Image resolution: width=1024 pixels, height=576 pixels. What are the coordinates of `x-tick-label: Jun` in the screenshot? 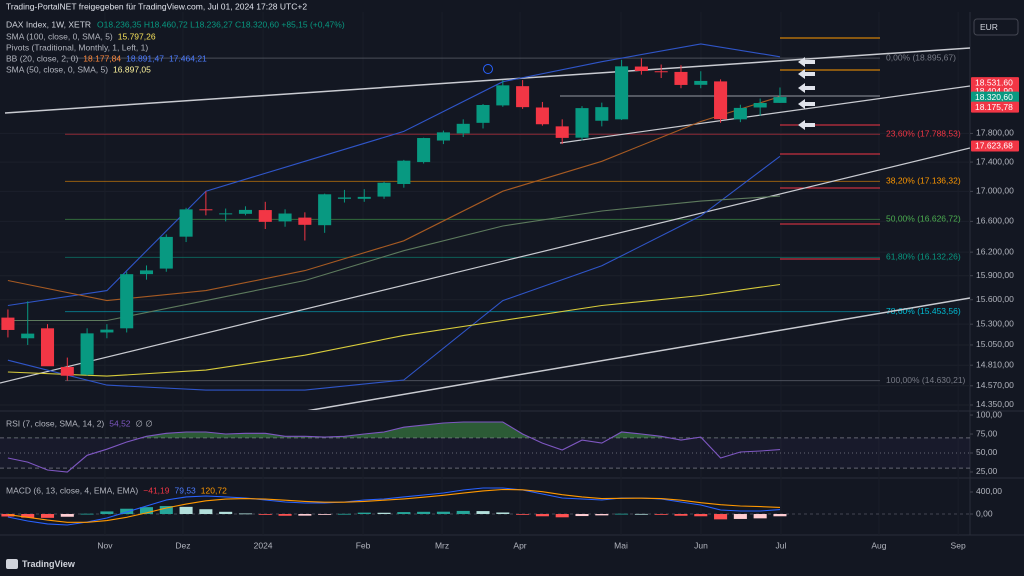 It's located at (701, 545).